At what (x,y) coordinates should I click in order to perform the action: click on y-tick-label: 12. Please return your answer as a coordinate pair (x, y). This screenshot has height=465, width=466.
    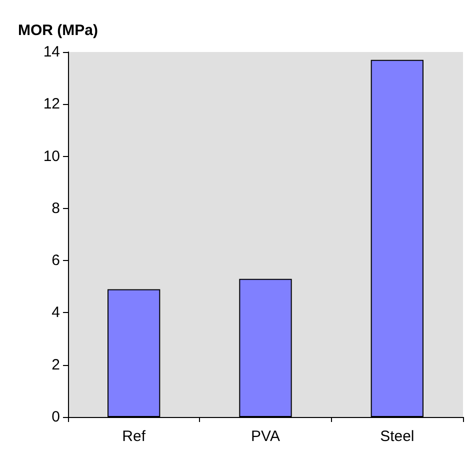
    Looking at the image, I should click on (51, 104).